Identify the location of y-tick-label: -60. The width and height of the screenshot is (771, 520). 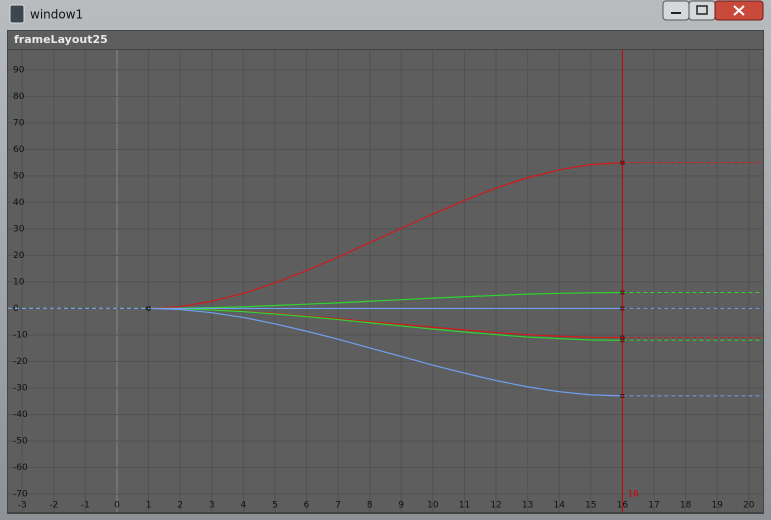
(20, 468).